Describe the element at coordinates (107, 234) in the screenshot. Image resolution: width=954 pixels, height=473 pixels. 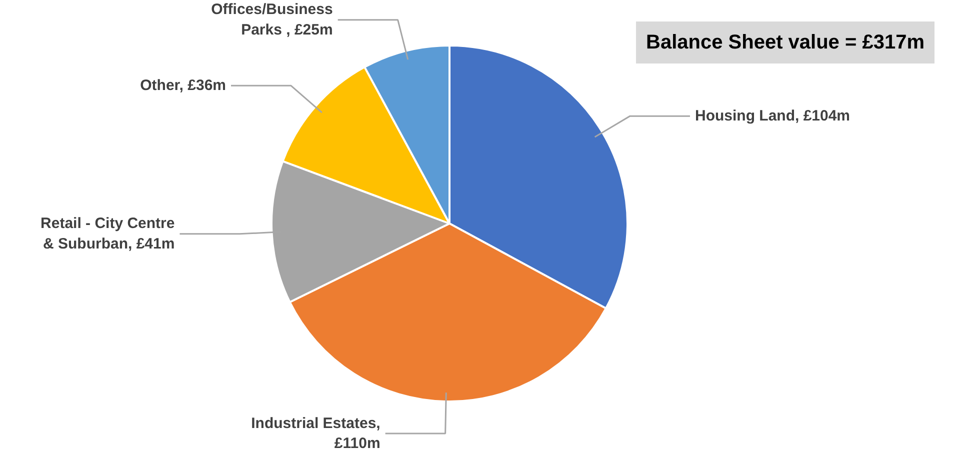
I see `slice-label: Retail - City Centre & Suburban, £41m` at that location.